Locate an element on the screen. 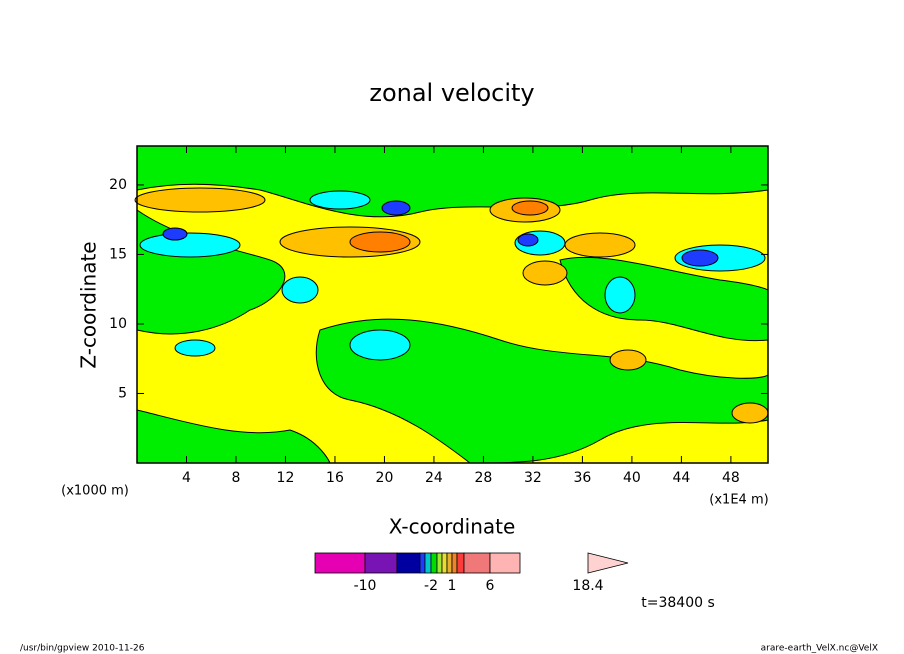 The image size is (904, 654). y-tick-label: 5 is located at coordinates (122, 393).